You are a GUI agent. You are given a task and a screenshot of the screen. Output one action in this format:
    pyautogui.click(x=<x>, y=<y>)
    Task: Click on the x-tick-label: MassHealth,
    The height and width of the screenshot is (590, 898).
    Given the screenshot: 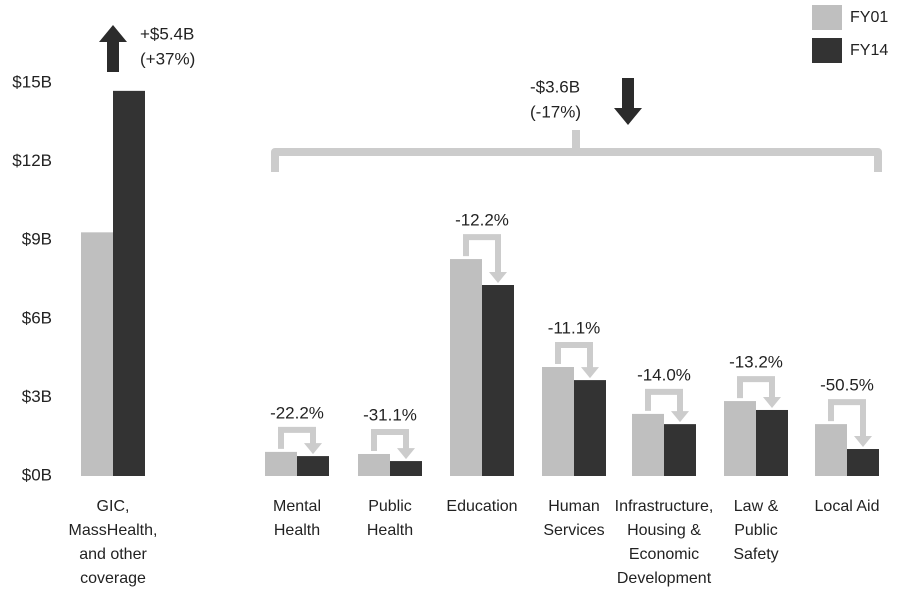 What is the action you would take?
    pyautogui.click(x=113, y=530)
    